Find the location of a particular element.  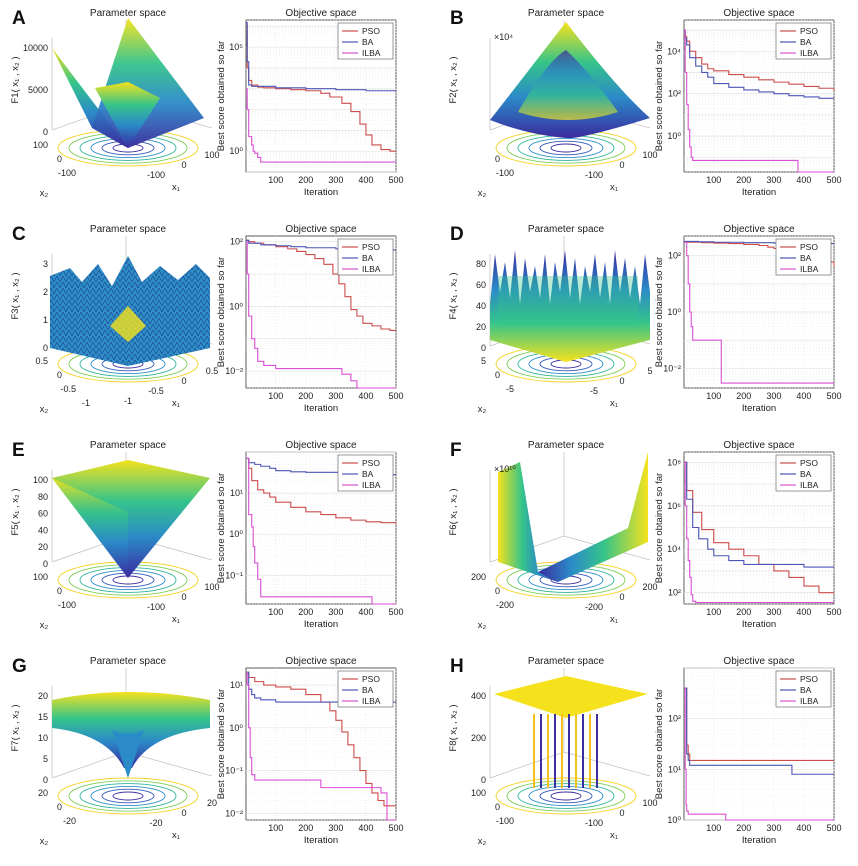

x1-tick: -100 is located at coordinates (594, 823).